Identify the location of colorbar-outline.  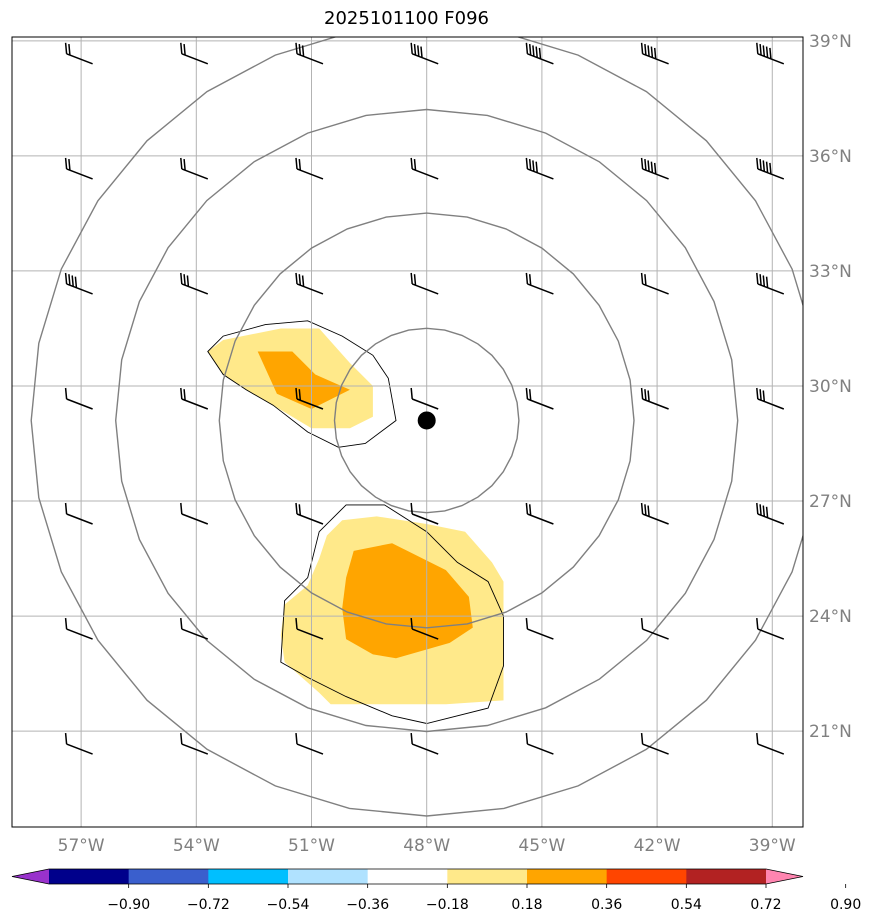
(407, 876).